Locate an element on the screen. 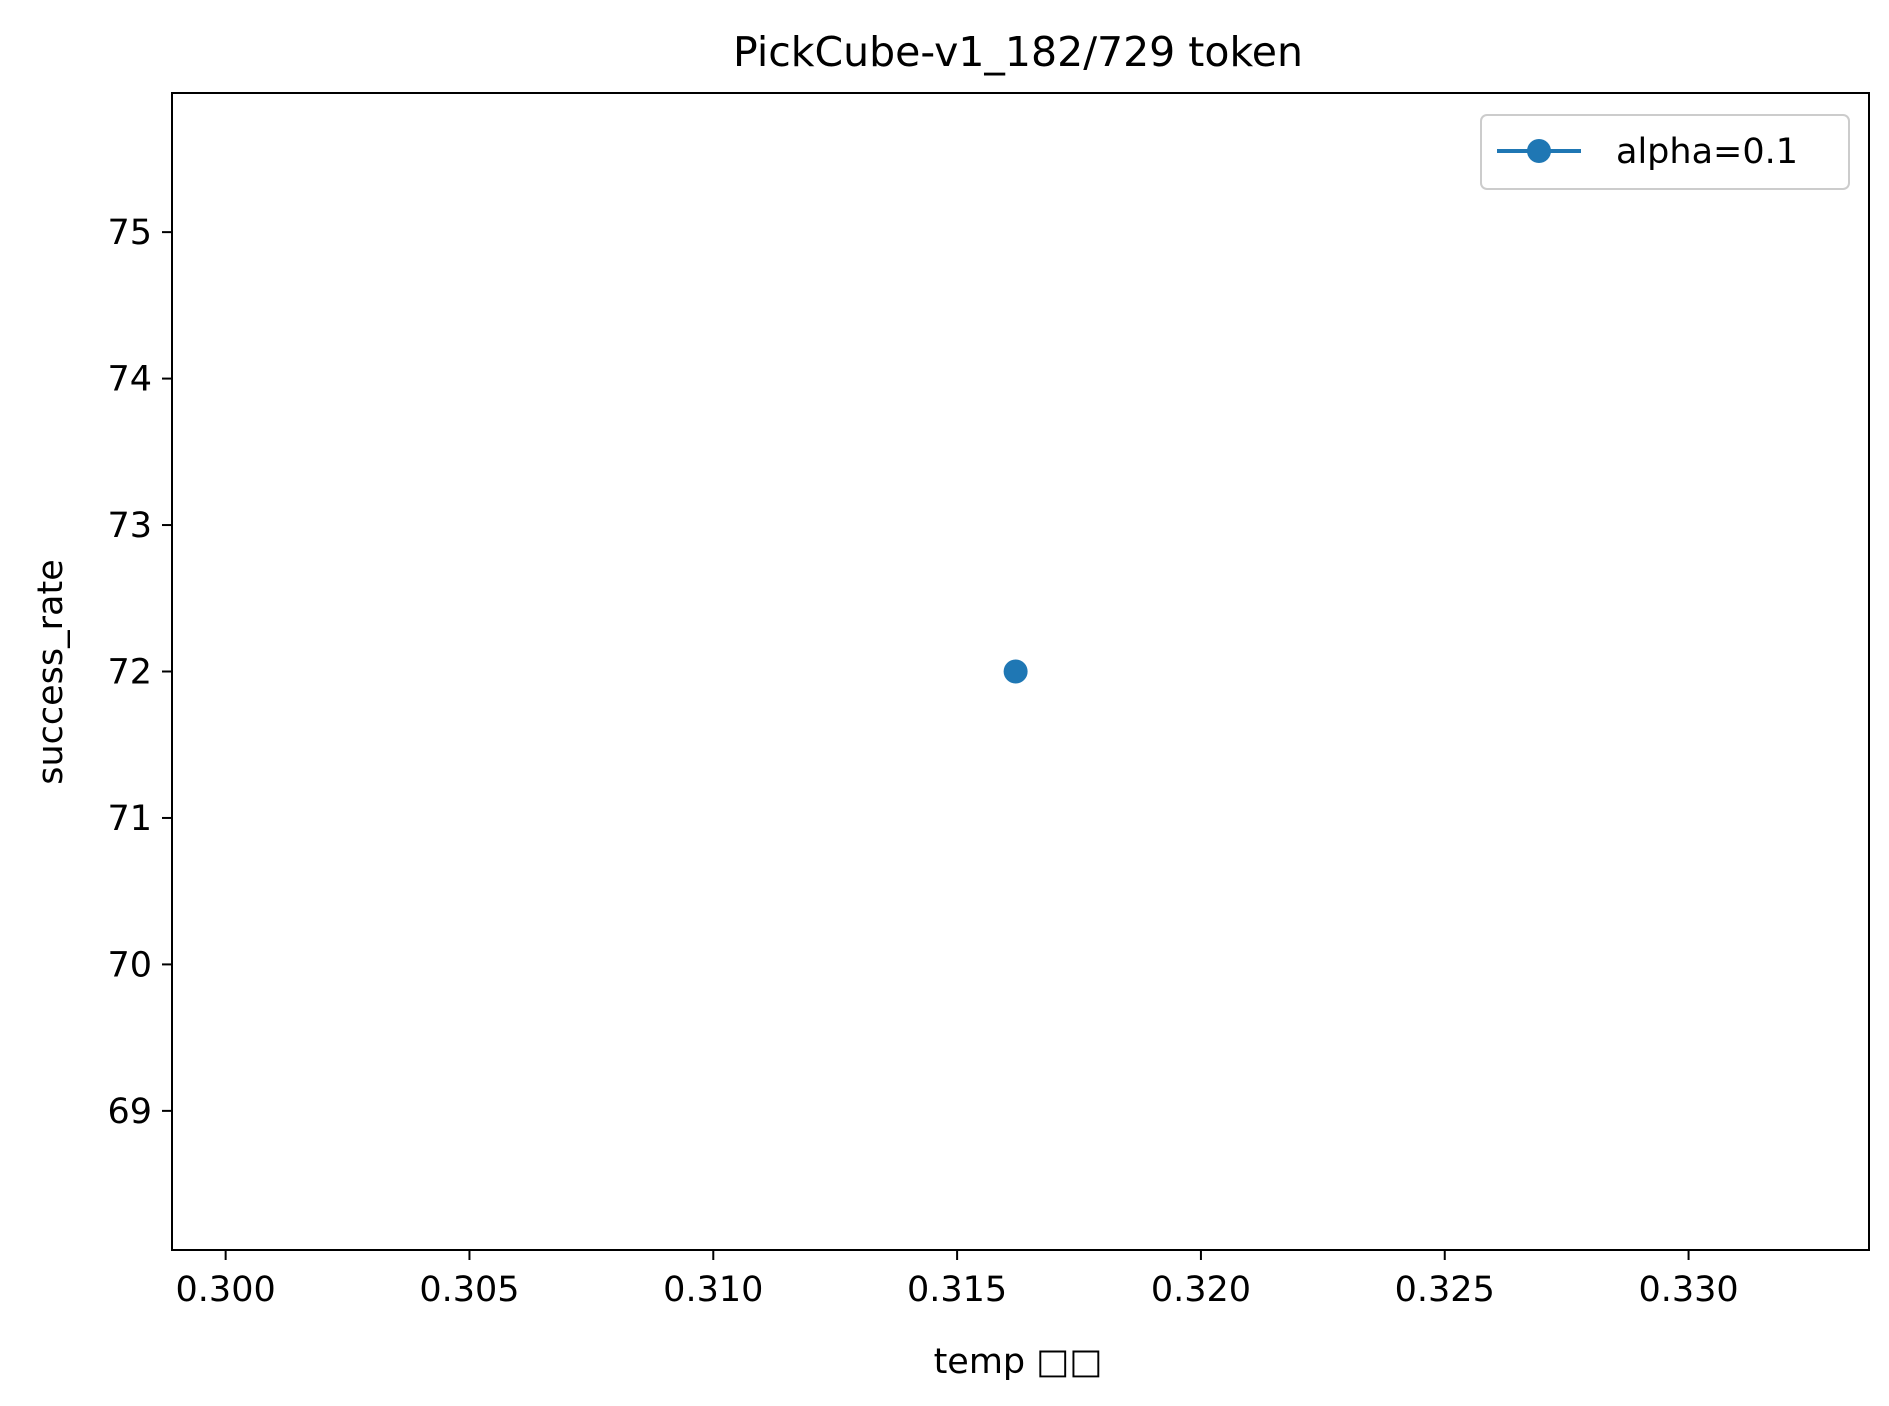 The width and height of the screenshot is (1889, 1406). x-tick-label: 0.330 is located at coordinates (1688, 1290).